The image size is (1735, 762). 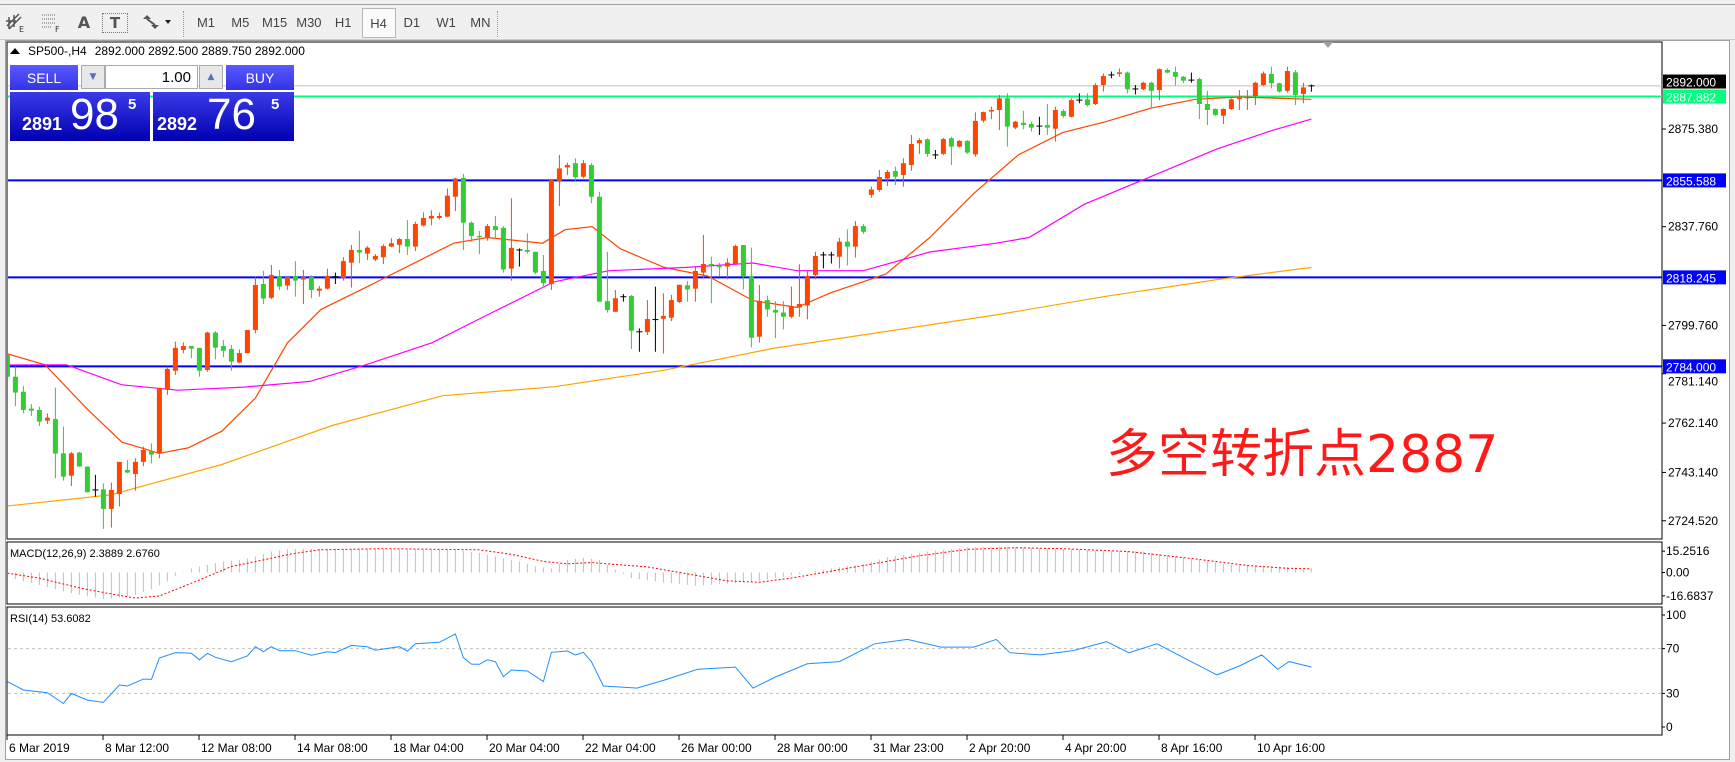 I want to click on arrows-dropdown-icon, so click(x=158, y=22).